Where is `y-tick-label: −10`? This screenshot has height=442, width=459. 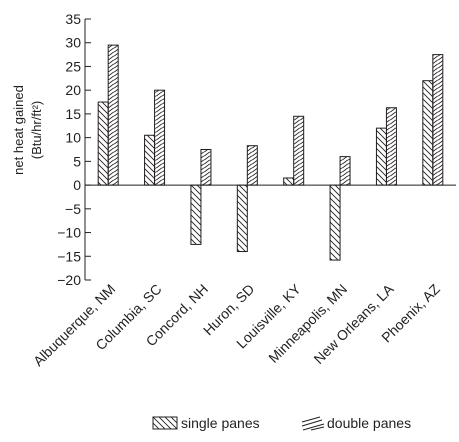 y-tick-label: −10 is located at coordinates (69, 233).